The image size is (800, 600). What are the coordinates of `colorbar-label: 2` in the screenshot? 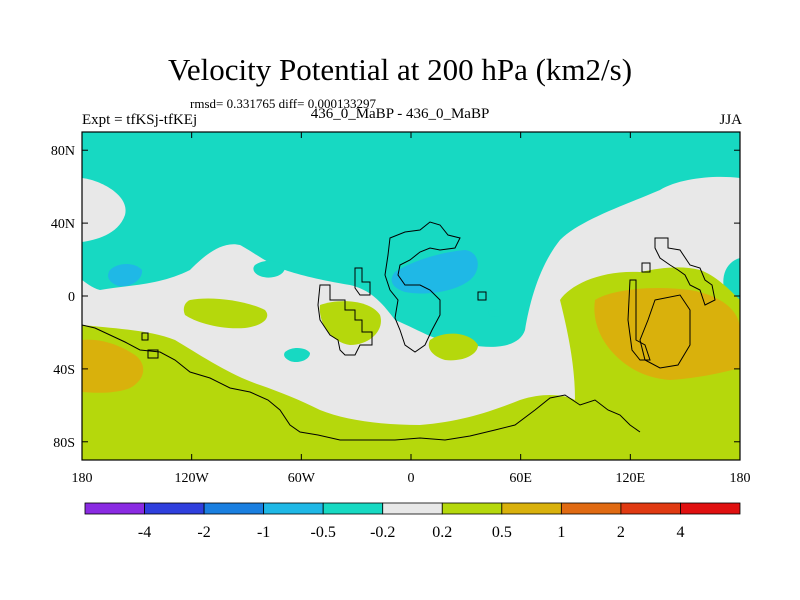 It's located at (621, 532).